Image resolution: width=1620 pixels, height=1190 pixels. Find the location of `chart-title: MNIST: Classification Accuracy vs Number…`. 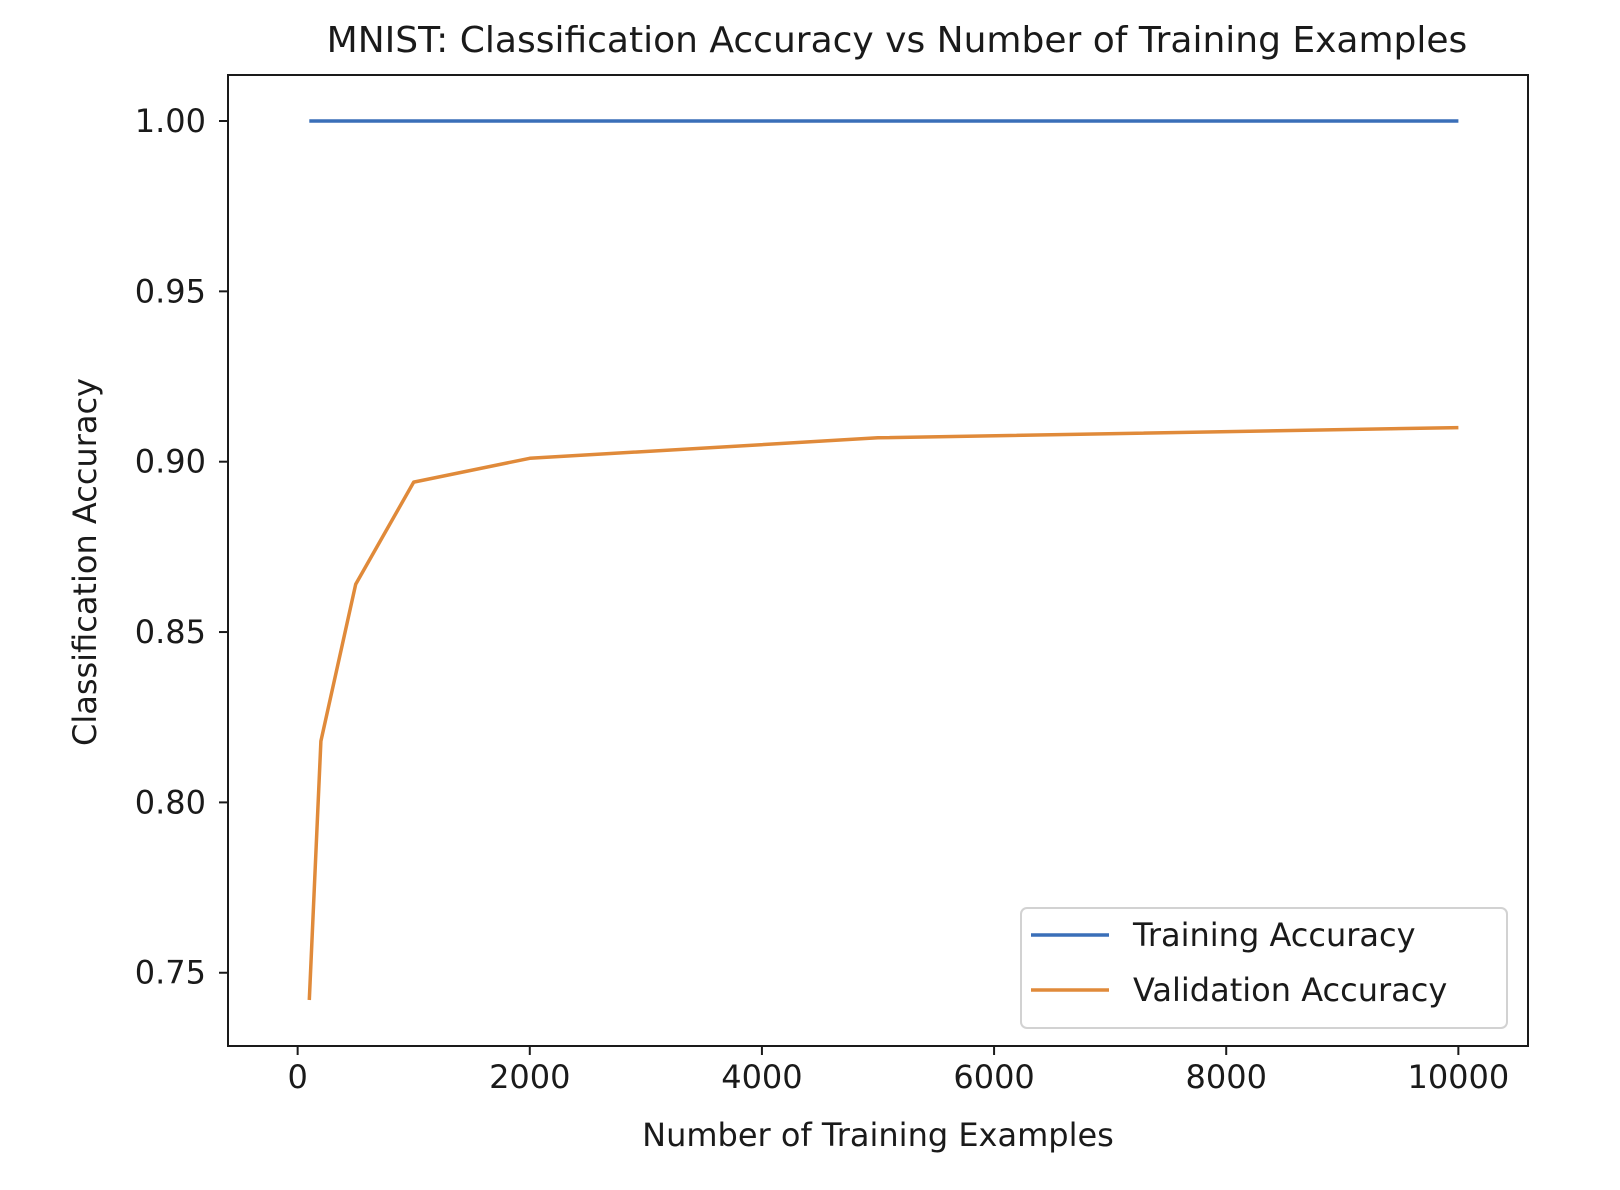

chart-title: MNIST: Classification Accuracy vs Number… is located at coordinates (897, 40).